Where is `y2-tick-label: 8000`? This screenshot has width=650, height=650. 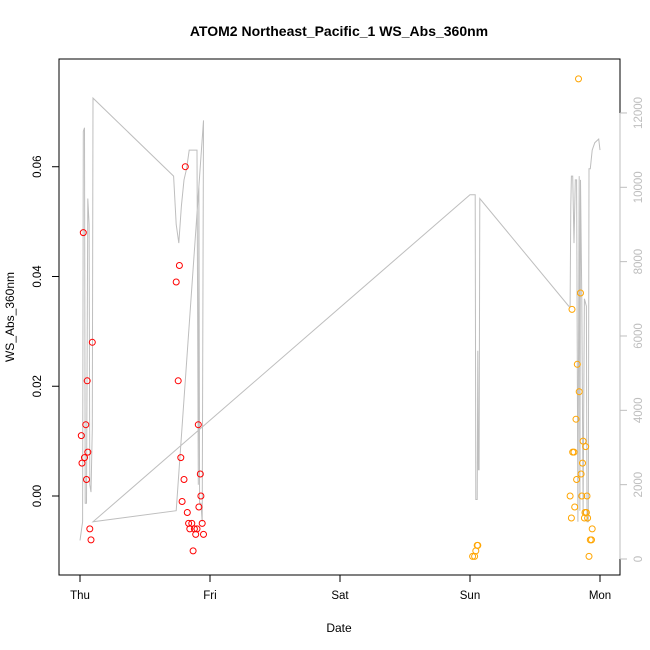 y2-tick-label: 8000 is located at coordinates (639, 262).